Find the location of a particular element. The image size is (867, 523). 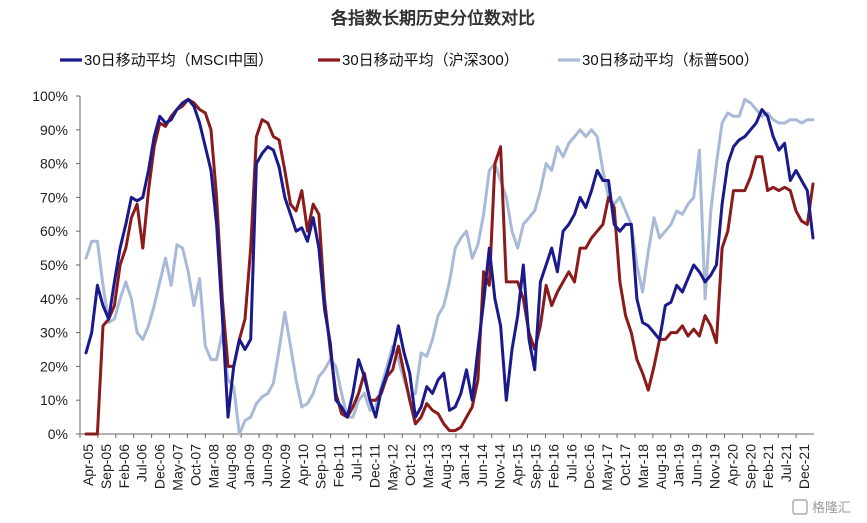

legend-label: 30日移动平均（标普500） is located at coordinates (670, 60).